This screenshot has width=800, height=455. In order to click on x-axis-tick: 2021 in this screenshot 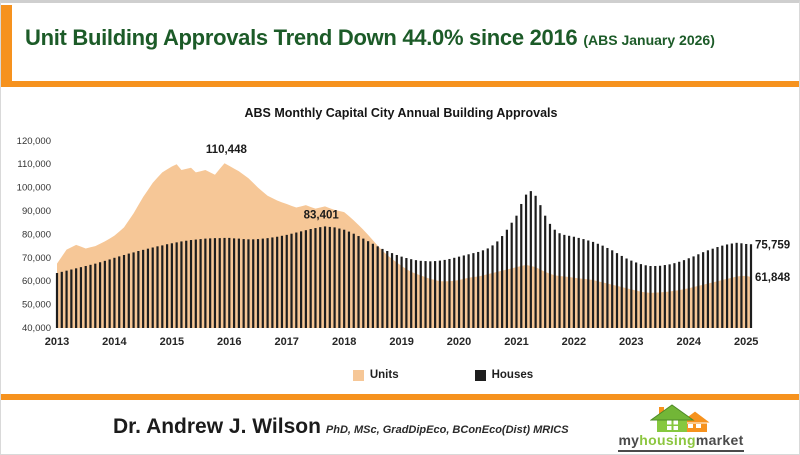, I will do `click(516, 342)`.